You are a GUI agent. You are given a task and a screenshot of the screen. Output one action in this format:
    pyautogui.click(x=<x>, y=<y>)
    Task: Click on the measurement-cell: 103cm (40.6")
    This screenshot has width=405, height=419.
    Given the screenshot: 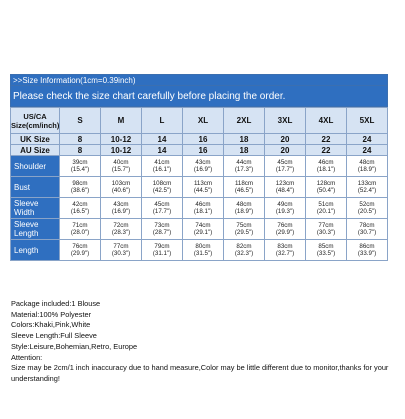 What is the action you would take?
    pyautogui.click(x=121, y=187)
    